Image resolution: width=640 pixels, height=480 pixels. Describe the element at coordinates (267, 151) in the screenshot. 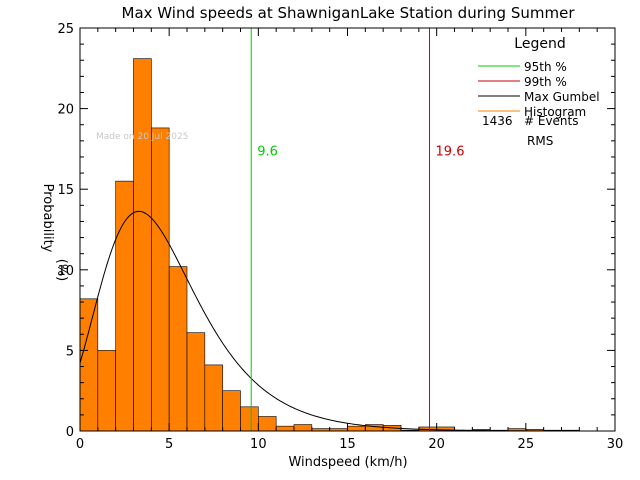

I see `percentile-label-0: 9.6` at that location.